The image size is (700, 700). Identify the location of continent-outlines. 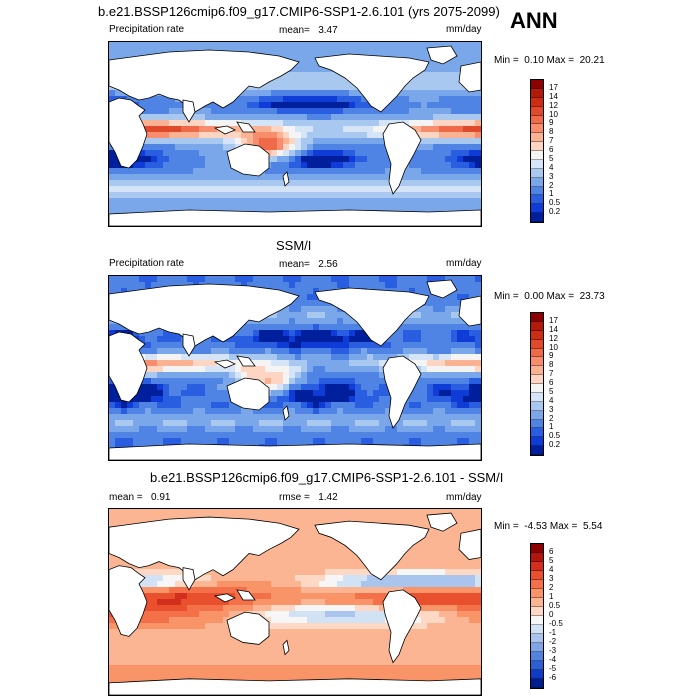
(295, 135).